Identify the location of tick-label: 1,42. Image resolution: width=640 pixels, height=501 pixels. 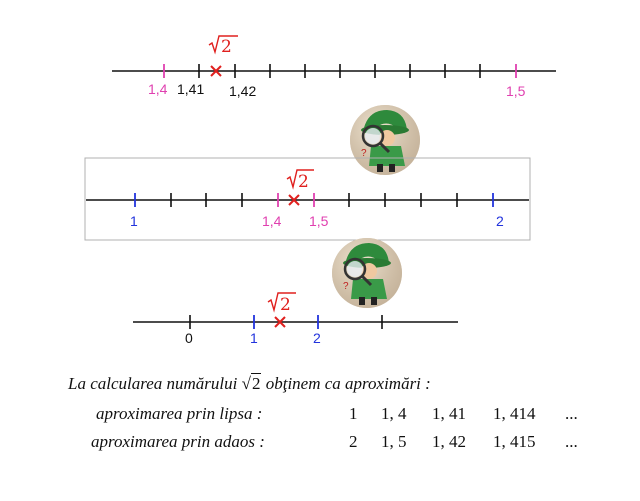
(242, 91).